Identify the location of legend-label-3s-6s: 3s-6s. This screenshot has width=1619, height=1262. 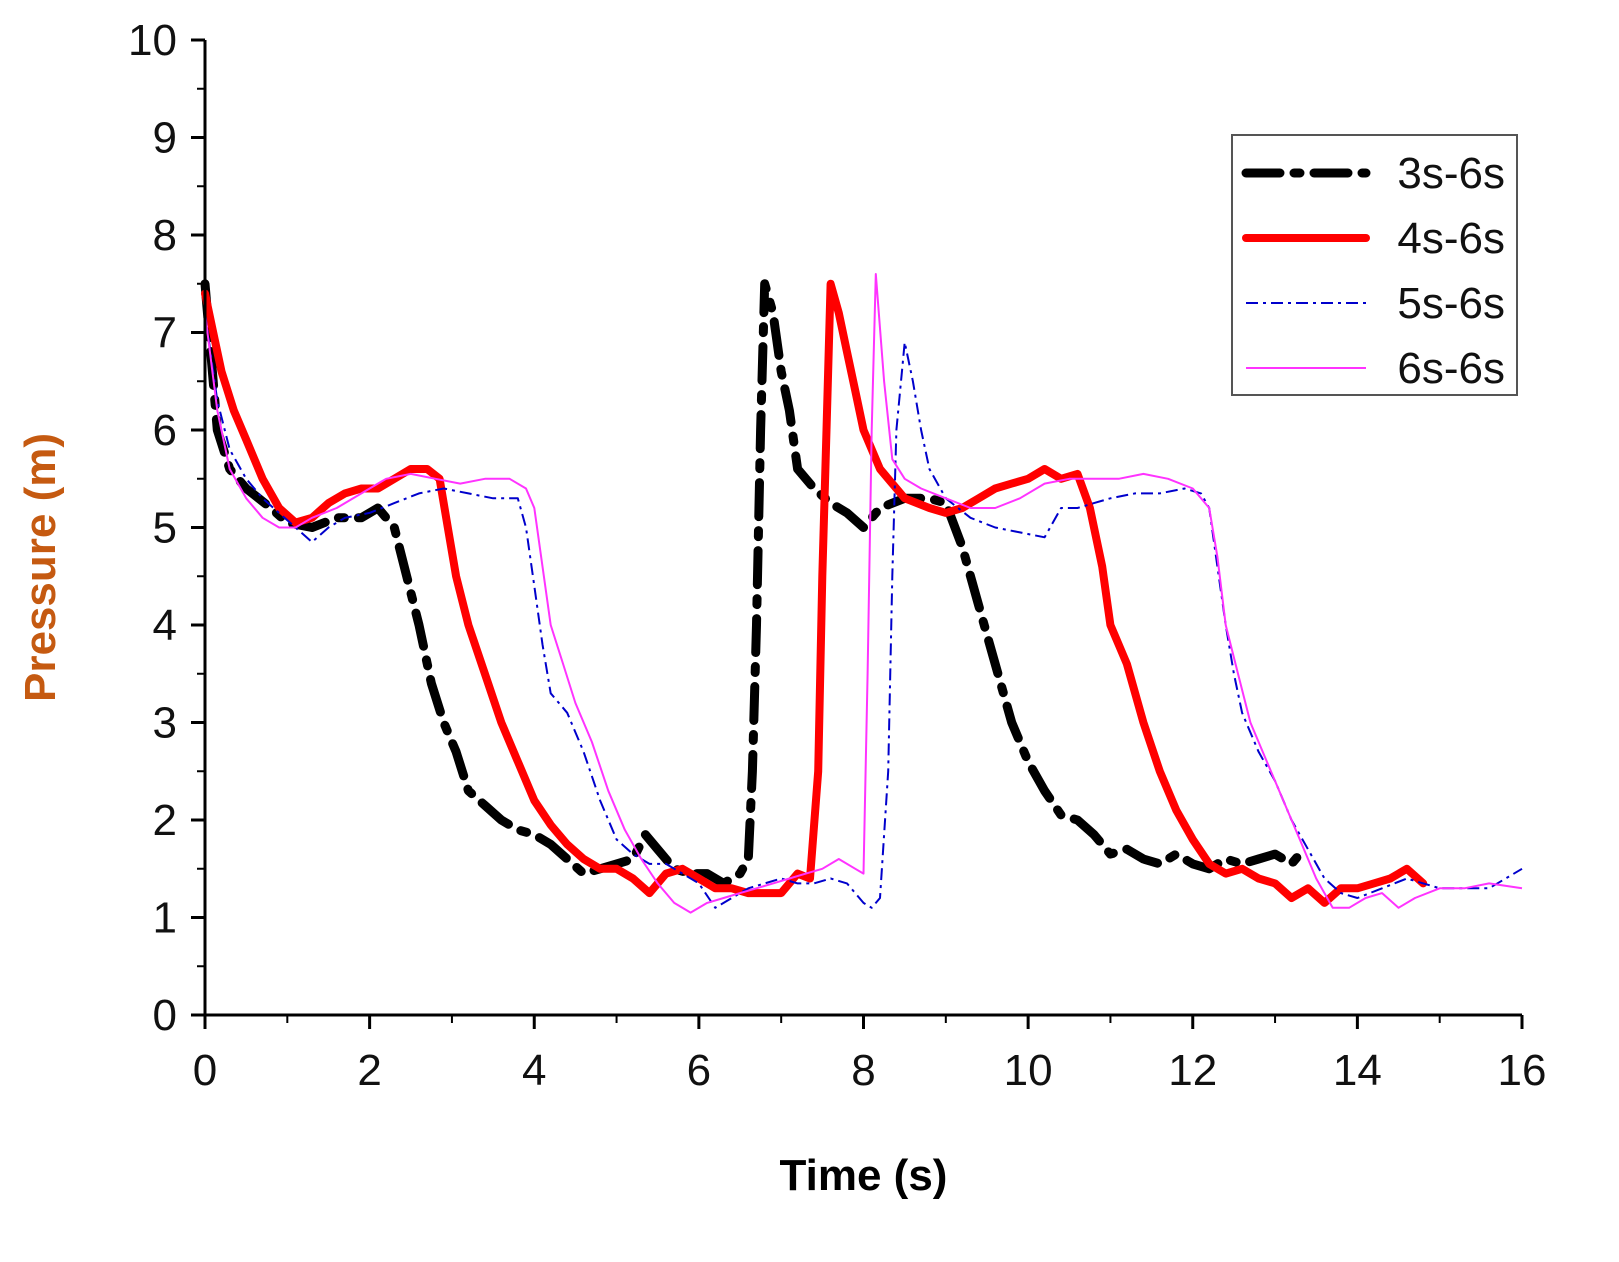
(1451, 173).